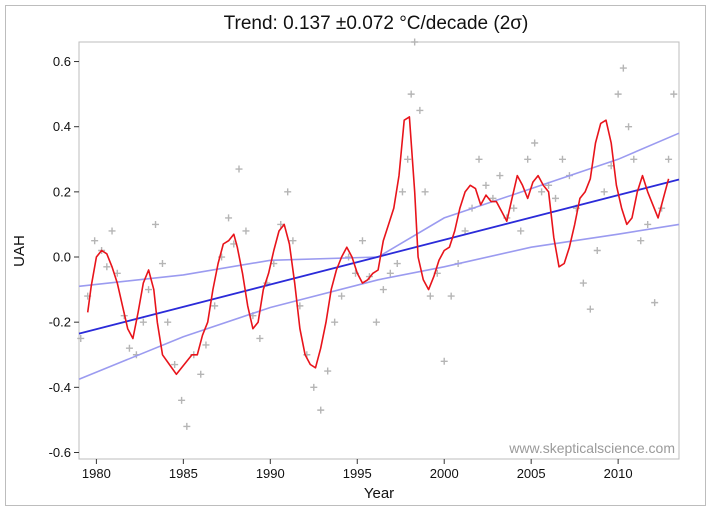  I want to click on x-tick-label: 2000, so click(444, 473).